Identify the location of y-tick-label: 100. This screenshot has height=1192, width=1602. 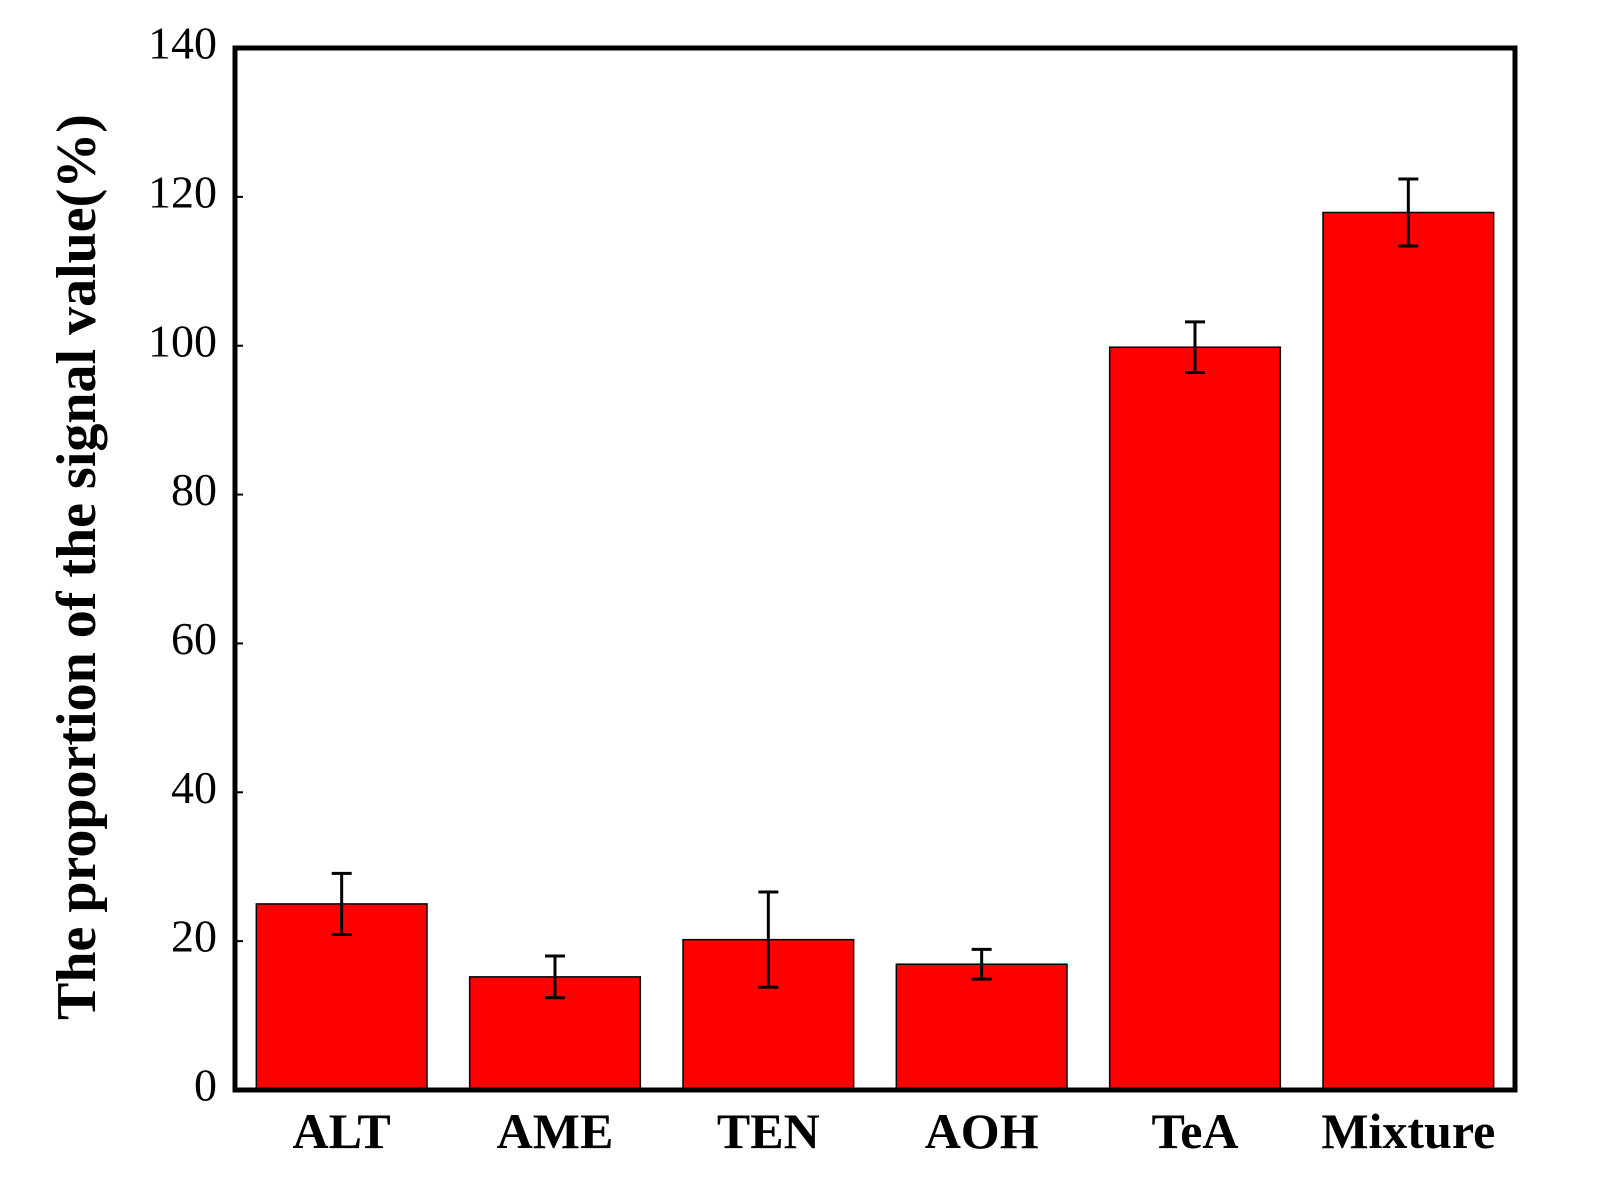
(182, 340).